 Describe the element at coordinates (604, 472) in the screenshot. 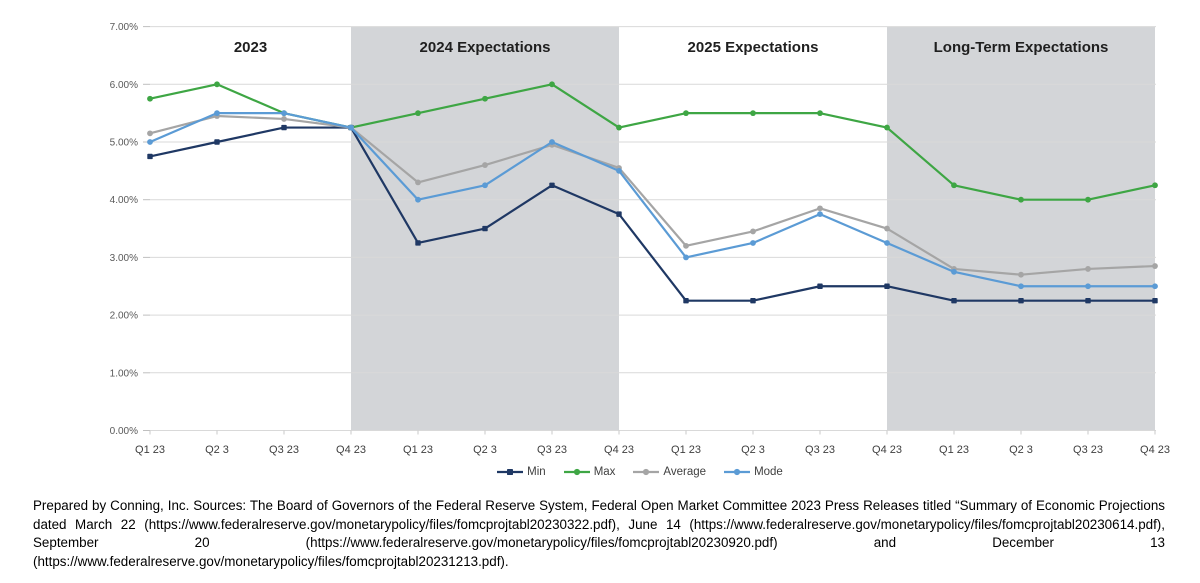

I see `legend-label-max: Max` at that location.